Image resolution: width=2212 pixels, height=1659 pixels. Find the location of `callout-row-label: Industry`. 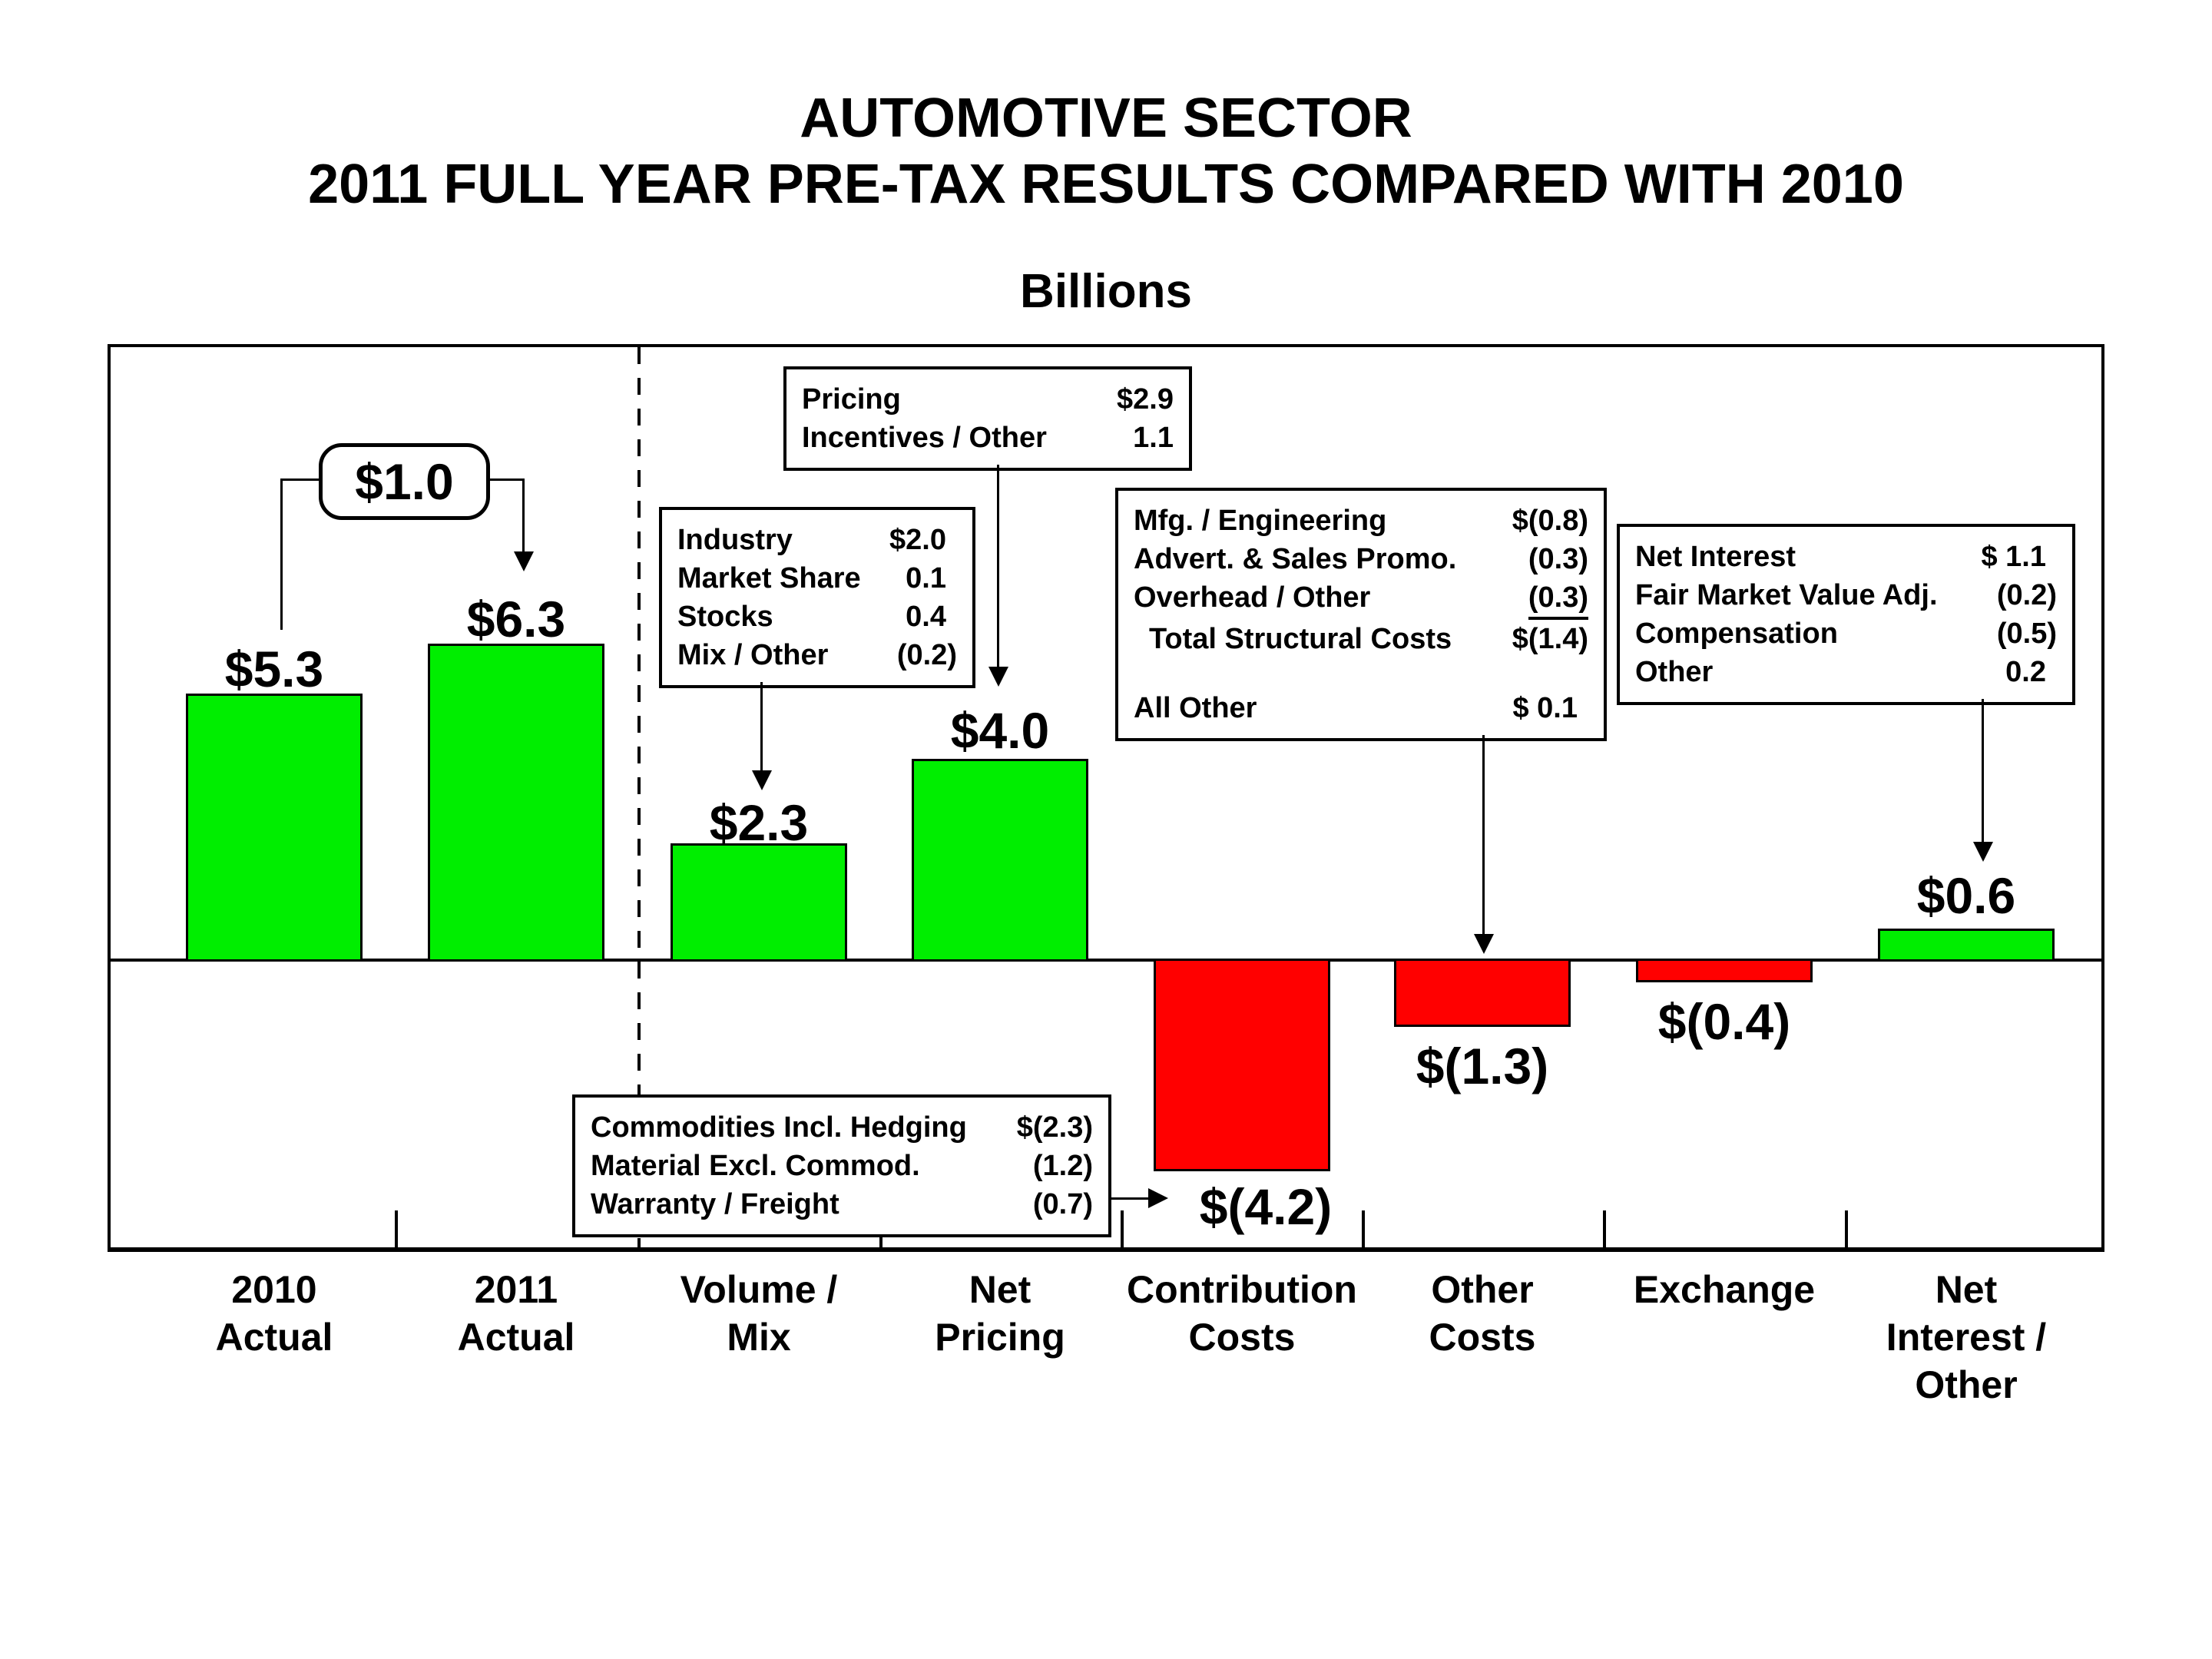

callout-row-label: Industry is located at coordinates (735, 540).